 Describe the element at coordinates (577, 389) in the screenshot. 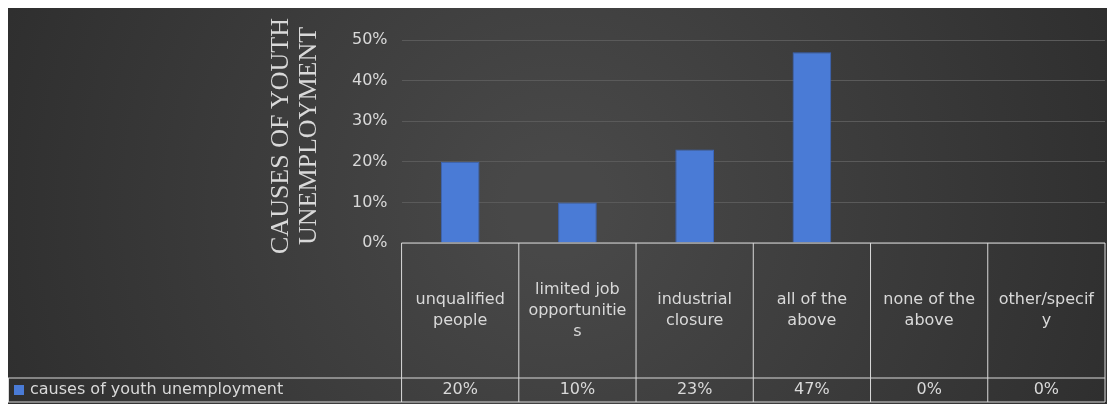

I see `data-label: 10%` at that location.